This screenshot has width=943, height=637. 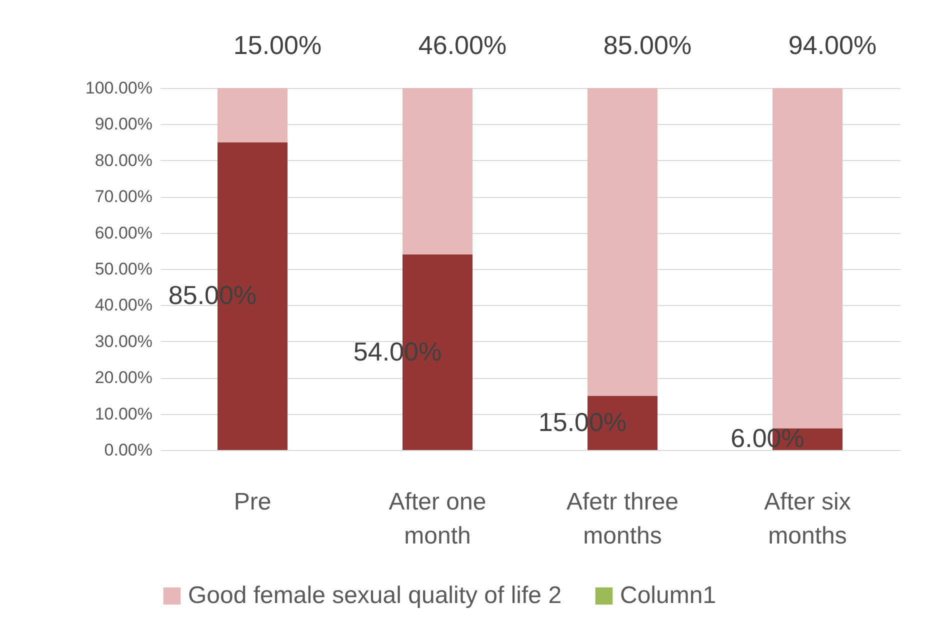 What do you see at coordinates (807, 519) in the screenshot?
I see `x-tick-label: After six months` at bounding box center [807, 519].